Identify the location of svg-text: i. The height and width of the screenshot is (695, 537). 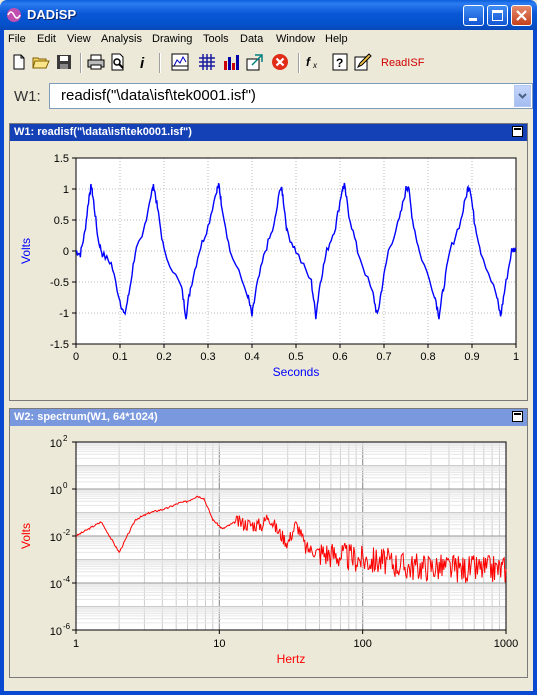
(142, 63).